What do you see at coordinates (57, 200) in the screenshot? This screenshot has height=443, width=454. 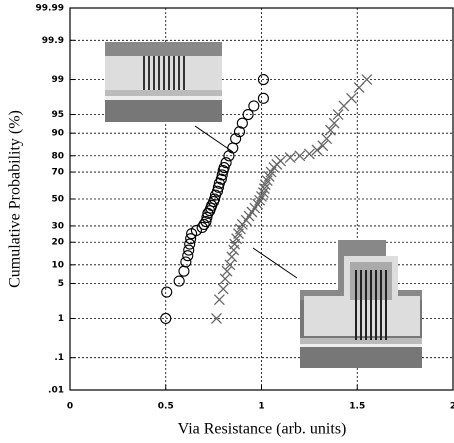 I see `y-tick-label: 50` at bounding box center [57, 200].